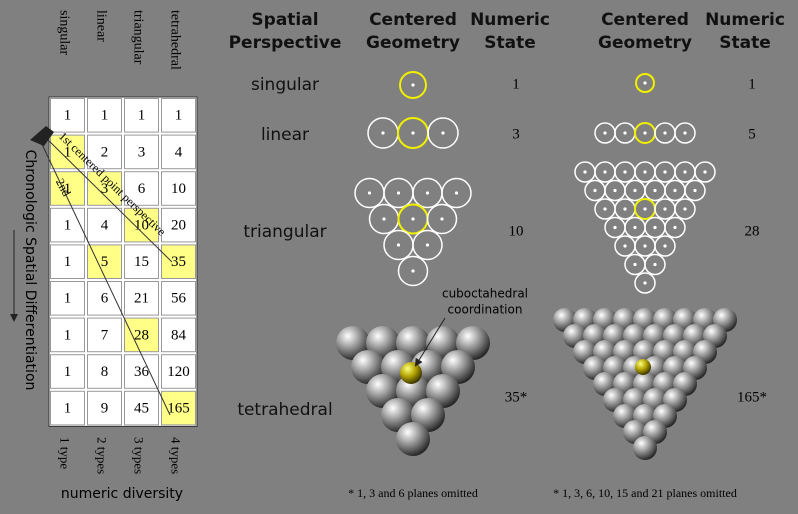 This screenshot has width=798, height=514. What do you see at coordinates (105, 262) in the screenshot?
I see `cell-text: 5` at bounding box center [105, 262].